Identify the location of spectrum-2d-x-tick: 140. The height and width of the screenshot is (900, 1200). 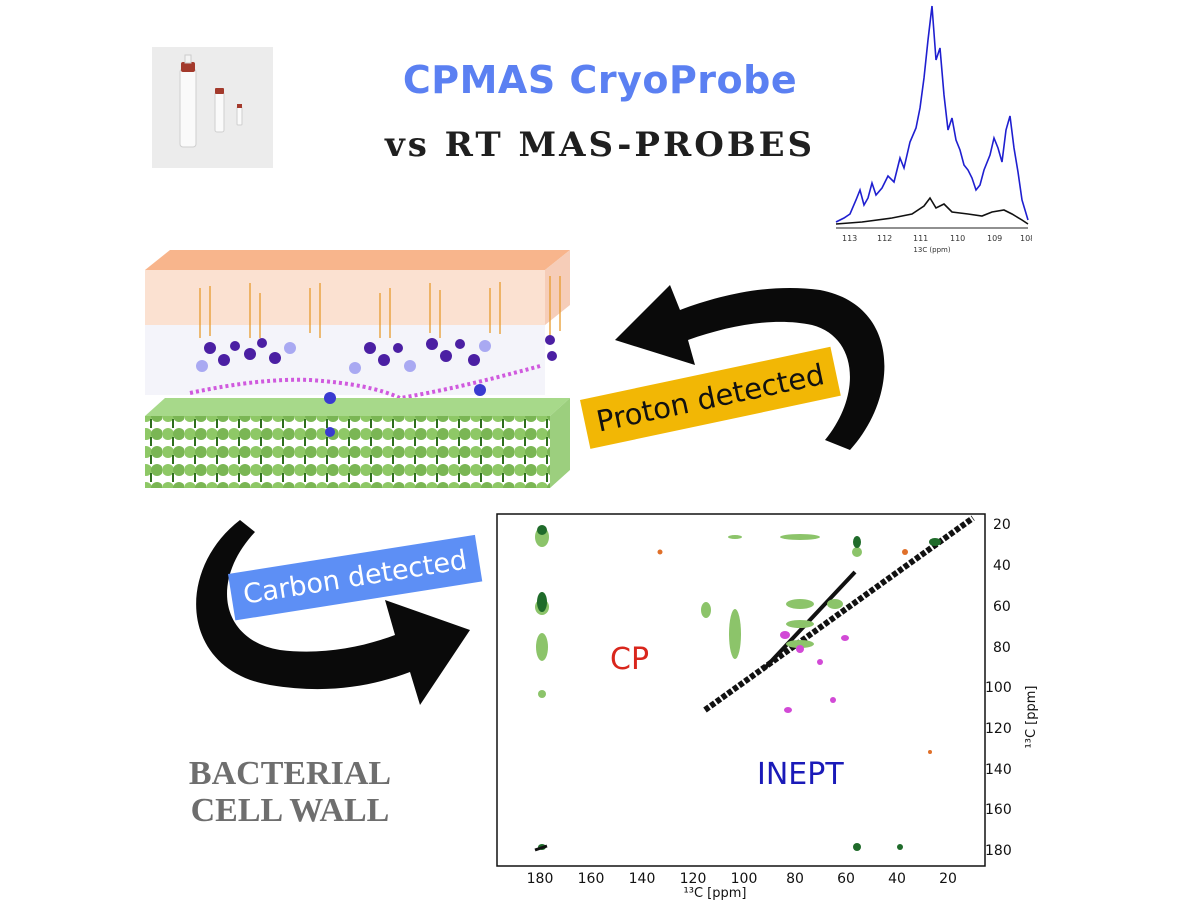
(642, 879).